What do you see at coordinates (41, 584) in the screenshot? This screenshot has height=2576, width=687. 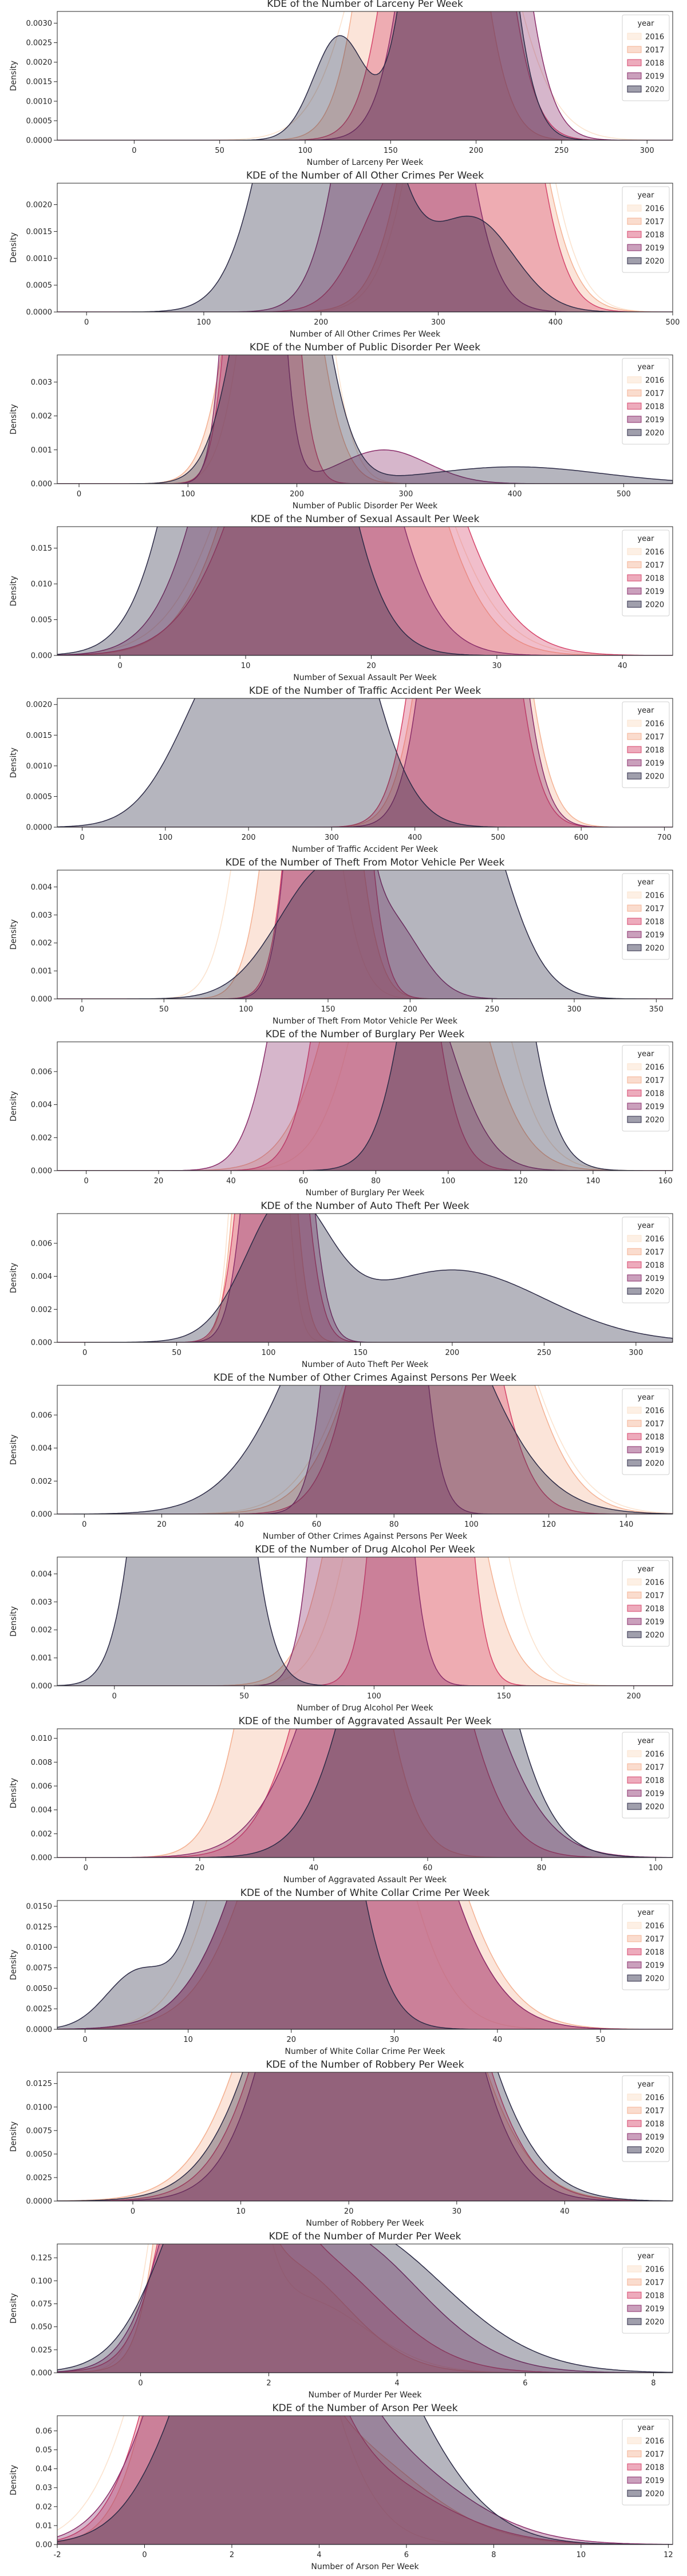 I see `y-tick-label: 0.010` at bounding box center [41, 584].